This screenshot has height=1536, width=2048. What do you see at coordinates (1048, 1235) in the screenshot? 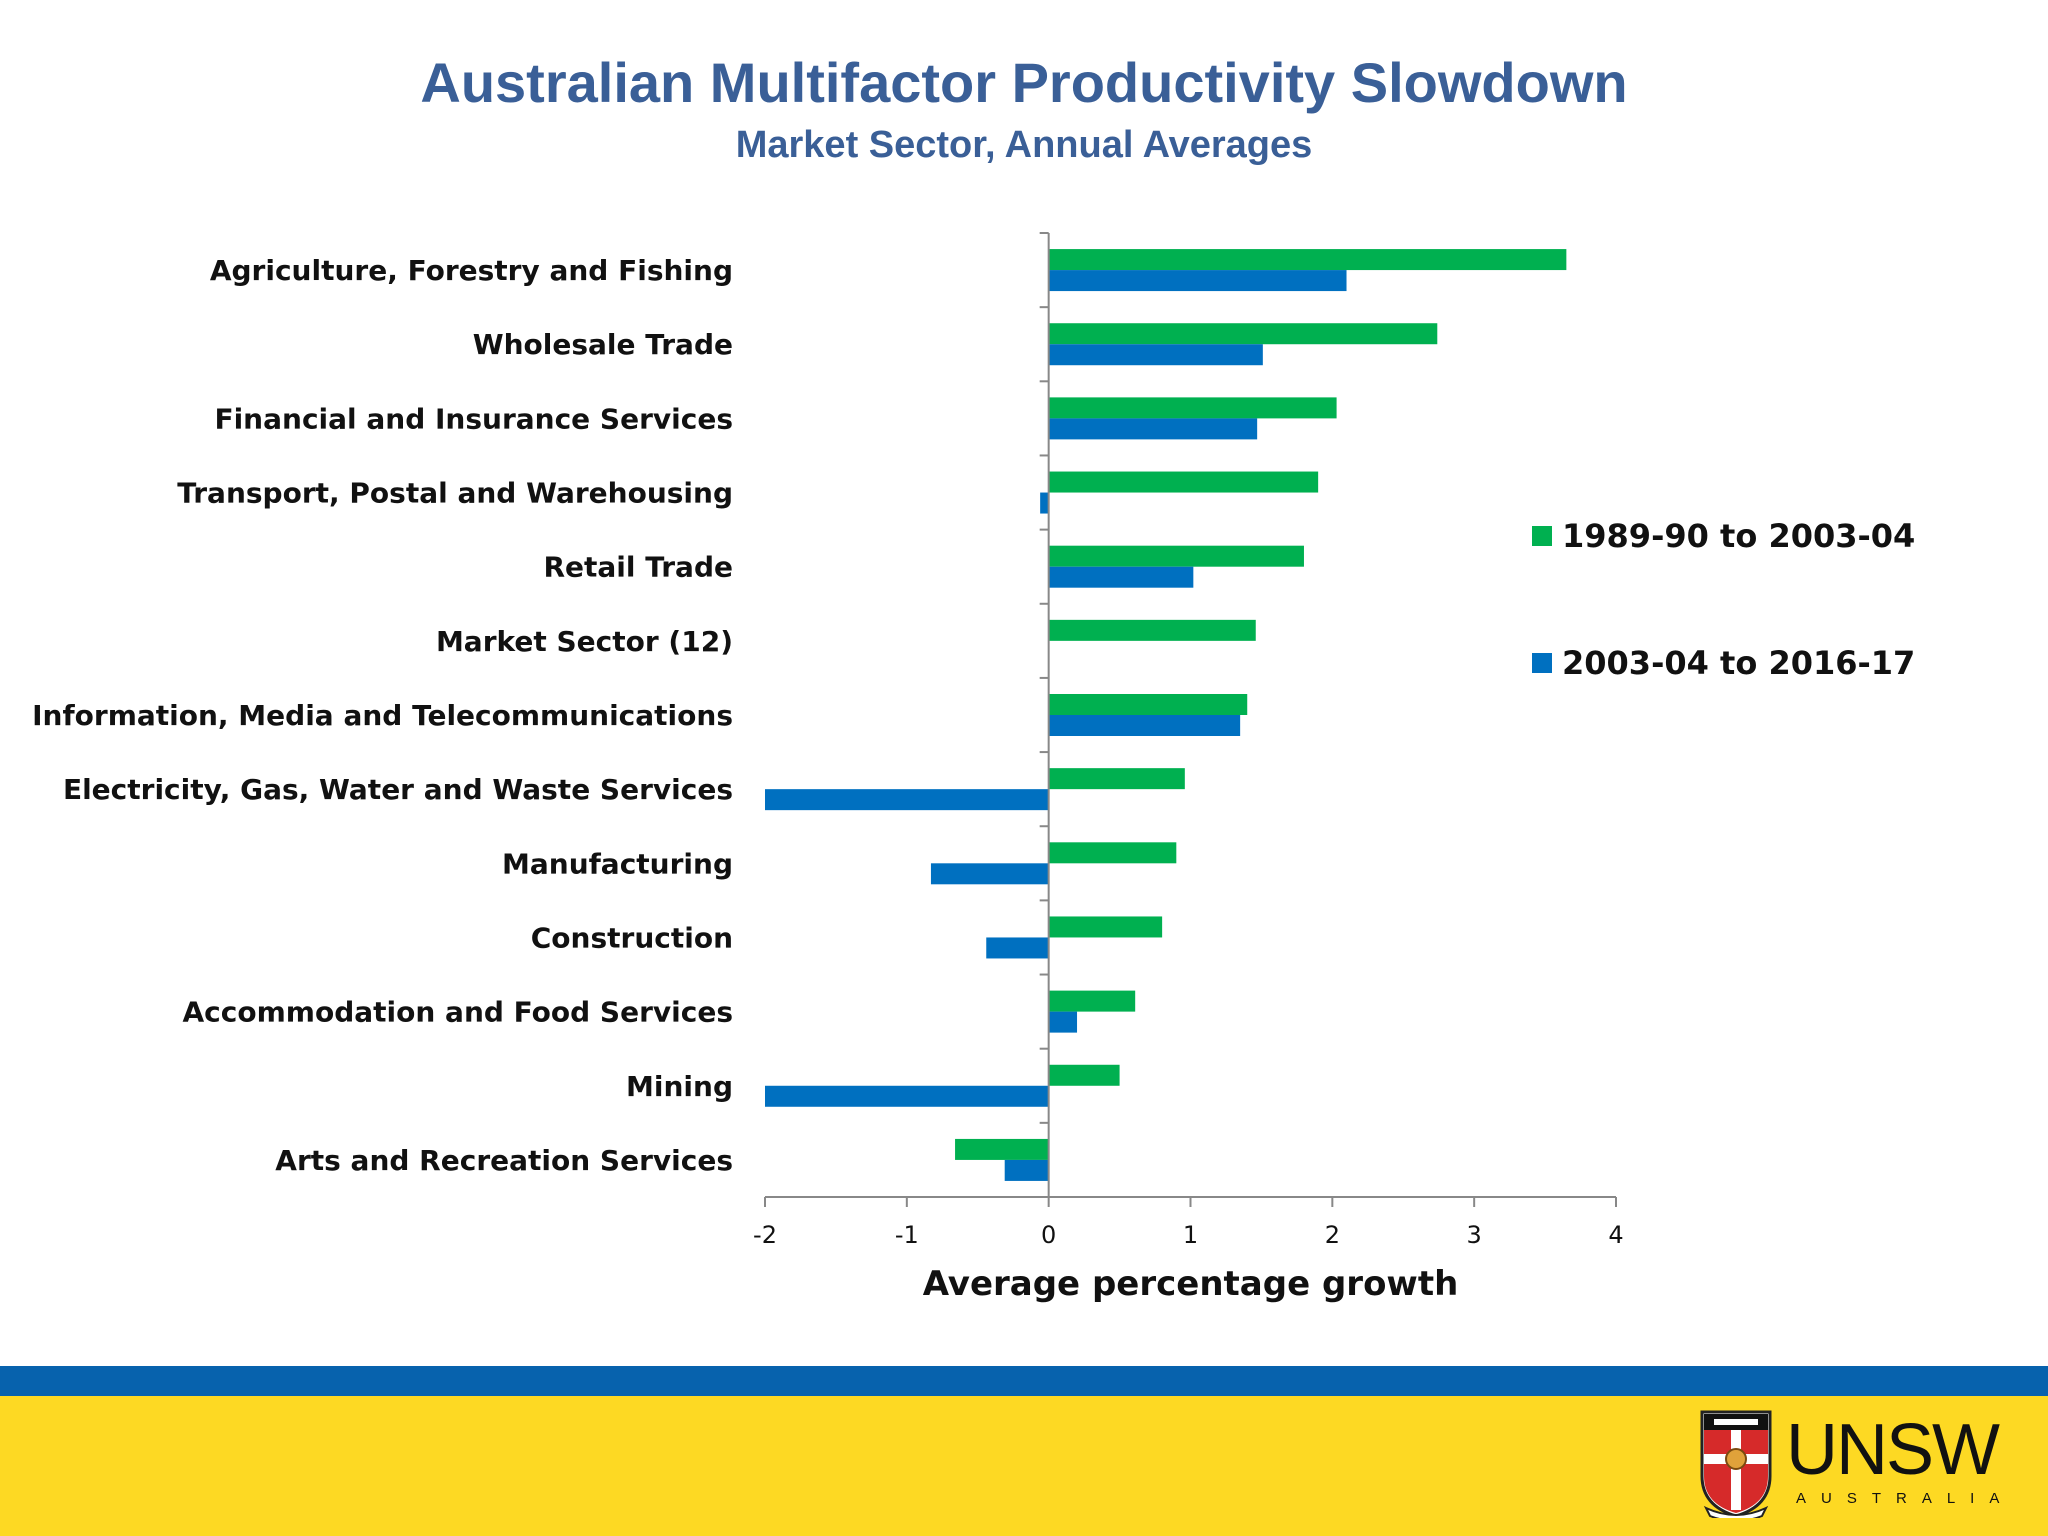
I see `x-tick-label: 0` at bounding box center [1048, 1235].